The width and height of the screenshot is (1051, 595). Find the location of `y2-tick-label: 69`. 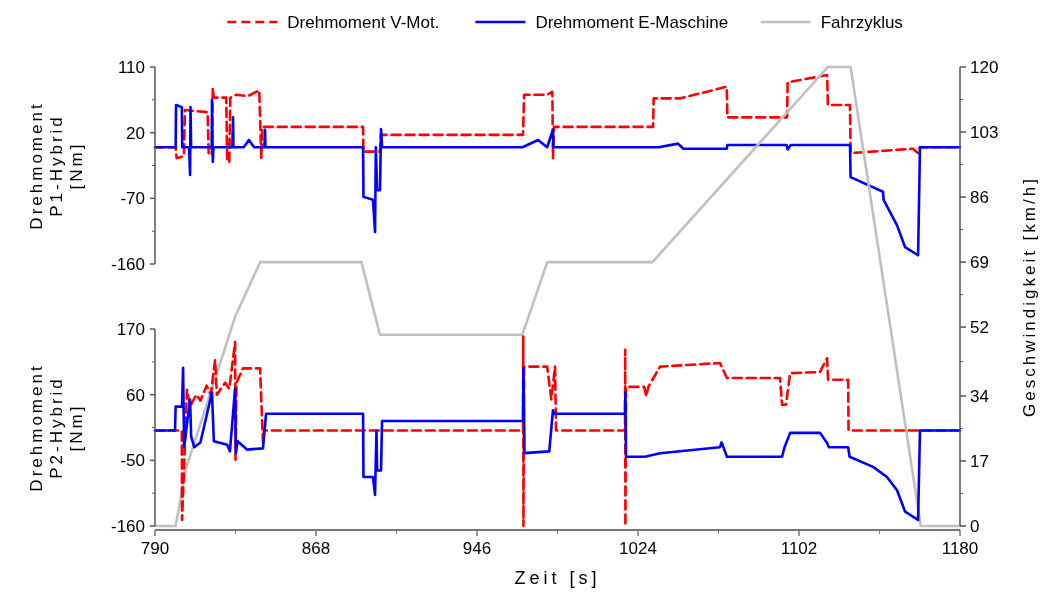

y2-tick-label: 69 is located at coordinates (979, 263).